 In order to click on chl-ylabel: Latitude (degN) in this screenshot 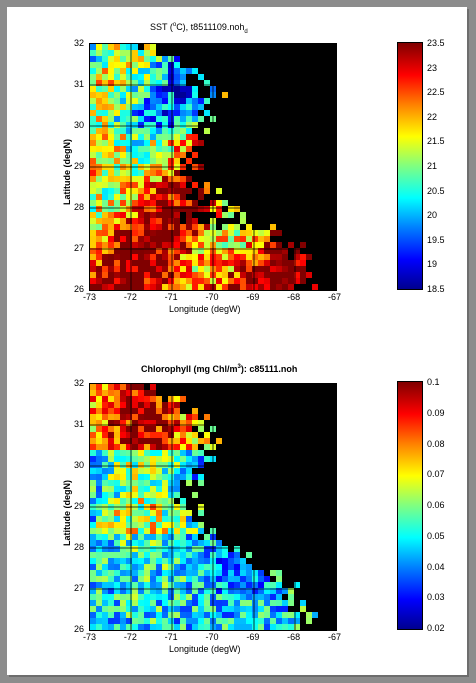, I will do `click(67, 513)`.